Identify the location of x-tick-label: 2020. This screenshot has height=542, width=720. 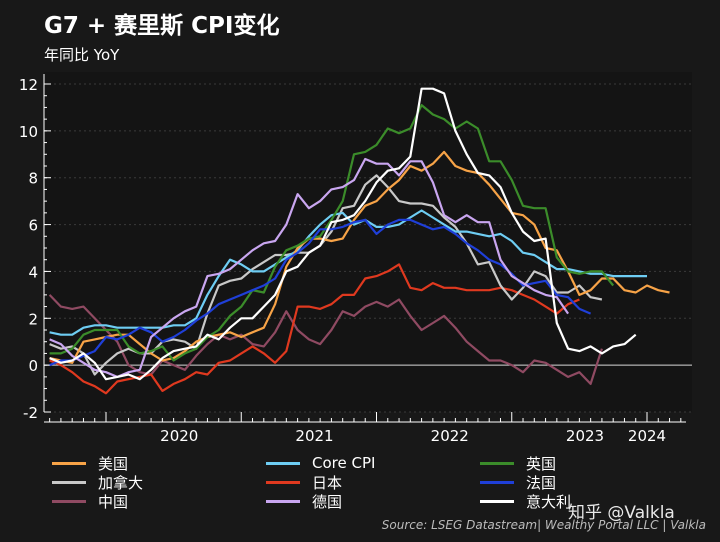
(179, 436).